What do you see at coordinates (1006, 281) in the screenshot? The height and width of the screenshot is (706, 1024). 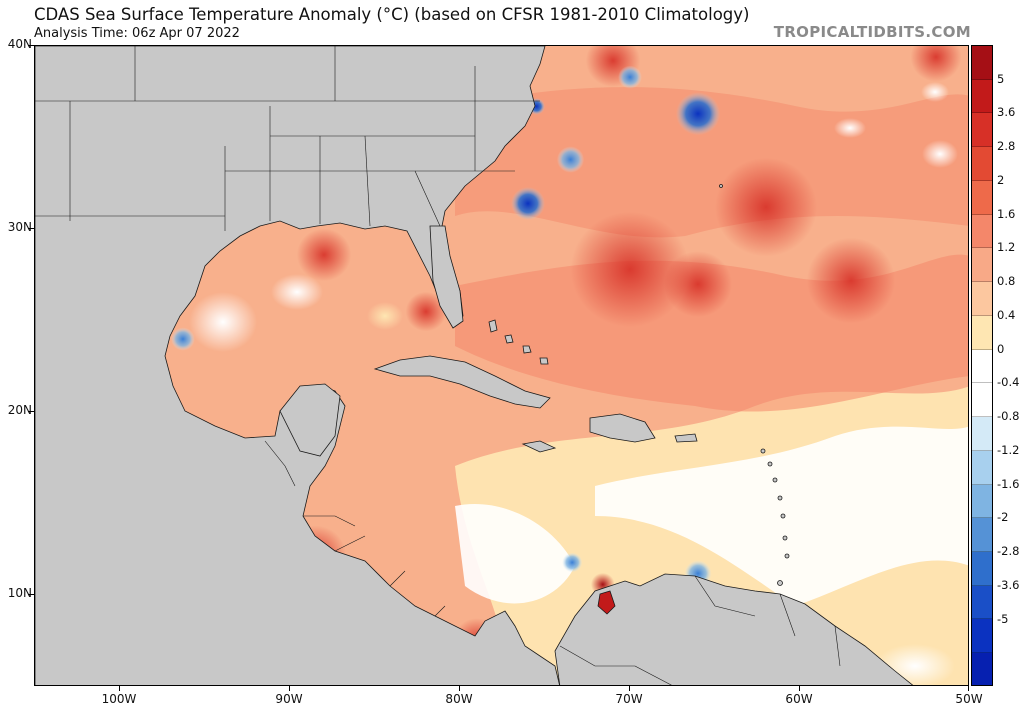 I see `colorbar-tick-label: 0.8` at bounding box center [1006, 281].